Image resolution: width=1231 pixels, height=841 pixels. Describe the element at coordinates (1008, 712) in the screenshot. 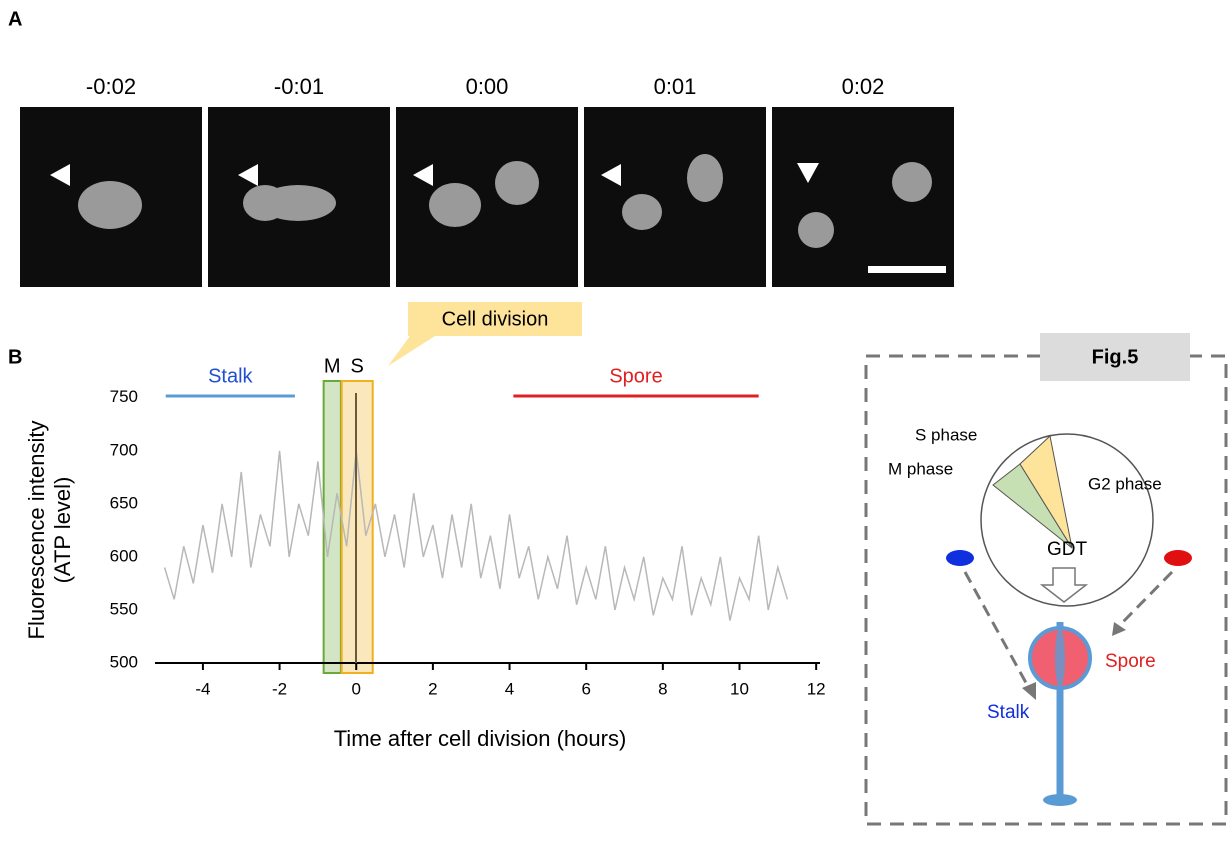

I see `stalk-label: Stalk` at that location.